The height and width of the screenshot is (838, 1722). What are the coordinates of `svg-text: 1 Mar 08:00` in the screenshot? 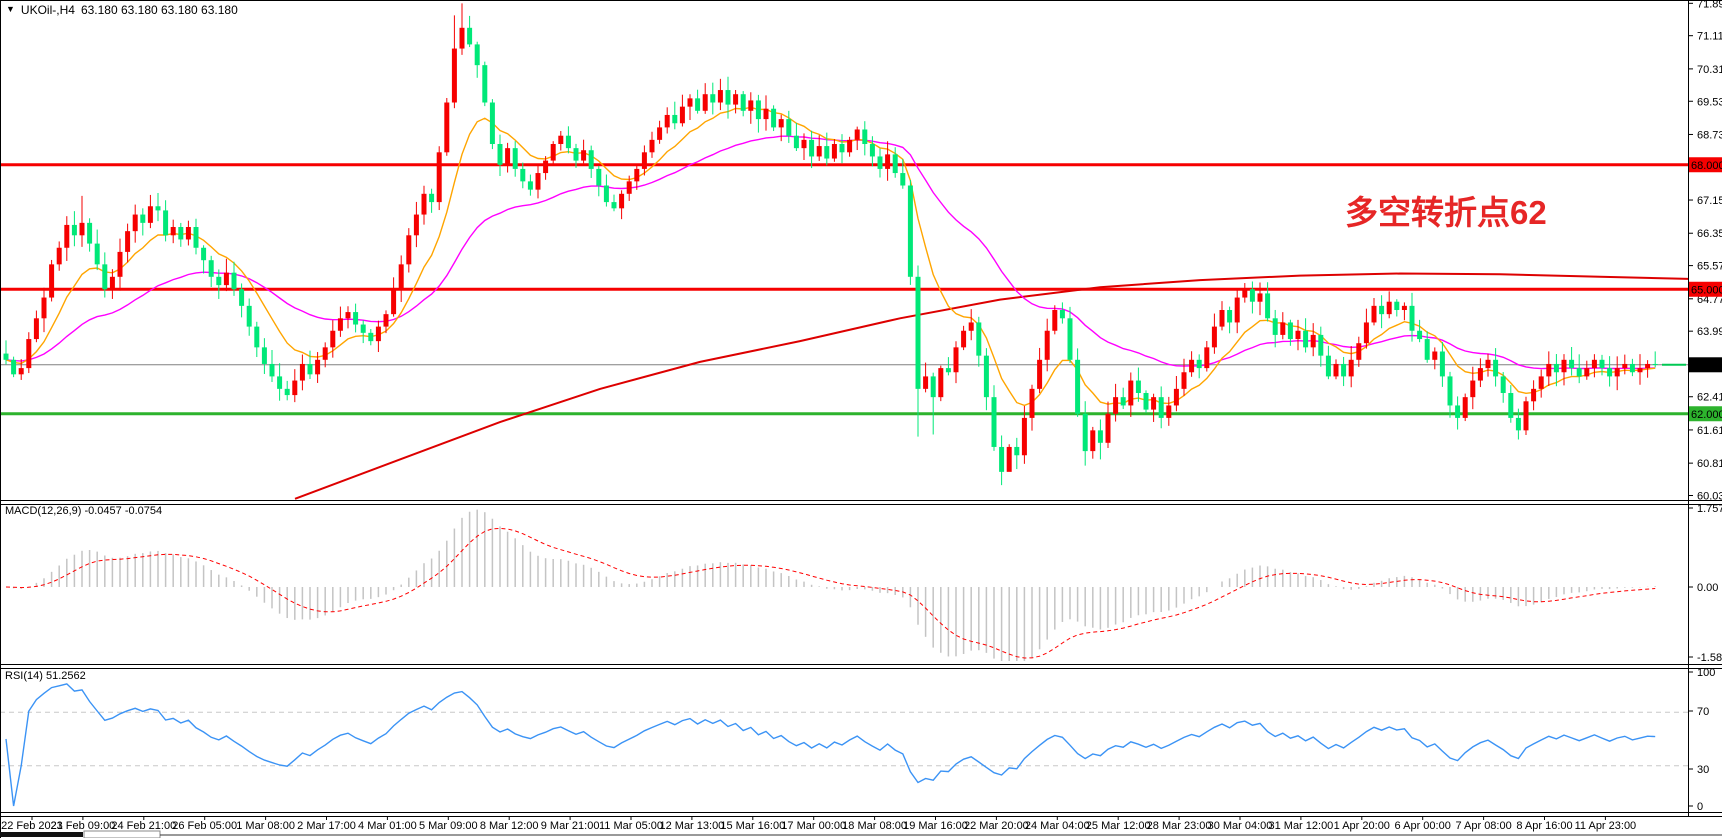 It's located at (265, 826).